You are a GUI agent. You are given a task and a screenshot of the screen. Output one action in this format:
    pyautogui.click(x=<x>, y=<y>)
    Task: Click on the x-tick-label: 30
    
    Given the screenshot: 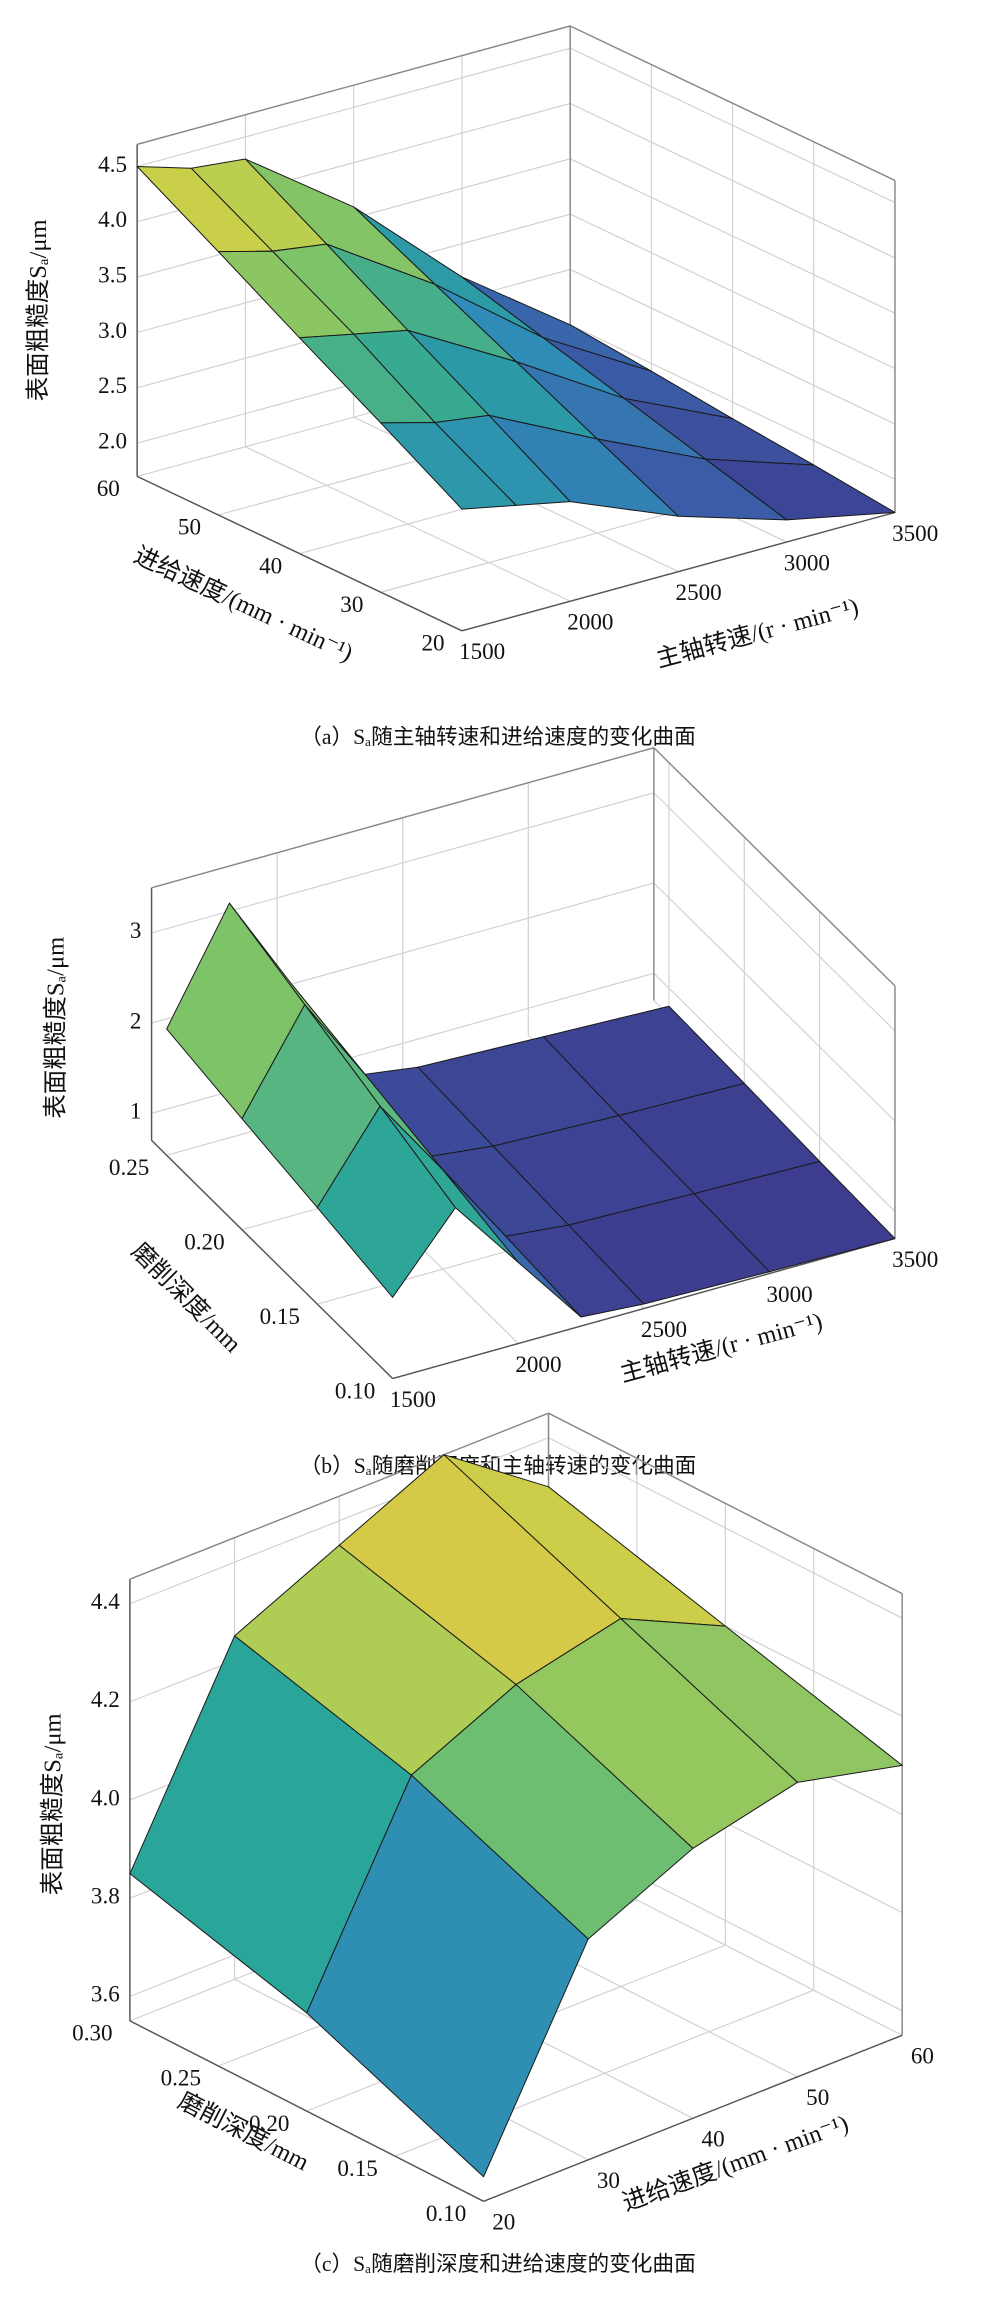 What is the action you would take?
    pyautogui.click(x=608, y=2180)
    